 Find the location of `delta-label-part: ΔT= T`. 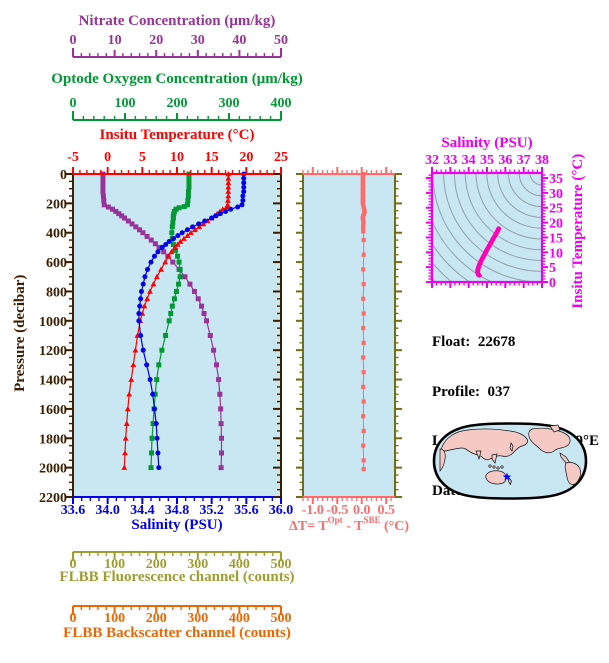

delta-label-part: ΔT= T is located at coordinates (308, 526).